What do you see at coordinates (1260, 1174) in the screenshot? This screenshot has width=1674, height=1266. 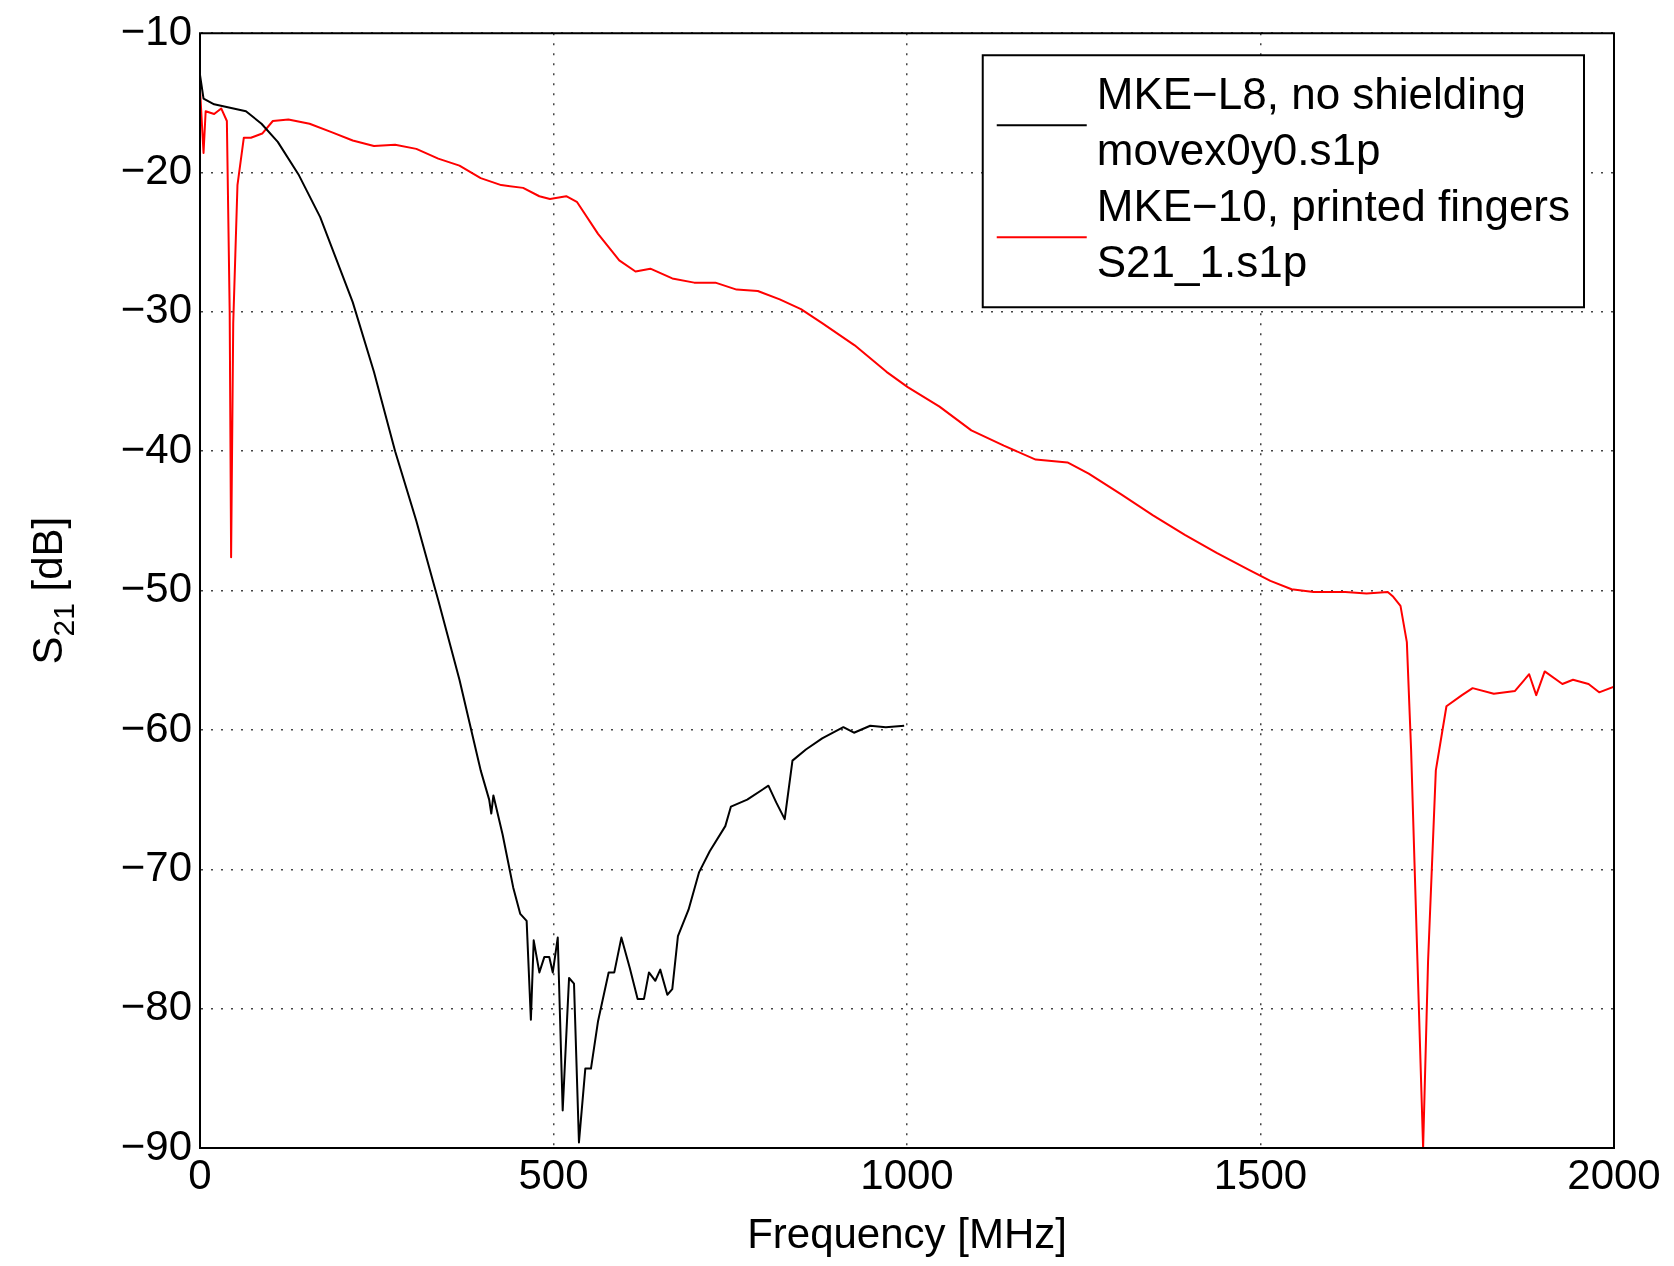 I see `x-tick-label: 1500` at bounding box center [1260, 1174].